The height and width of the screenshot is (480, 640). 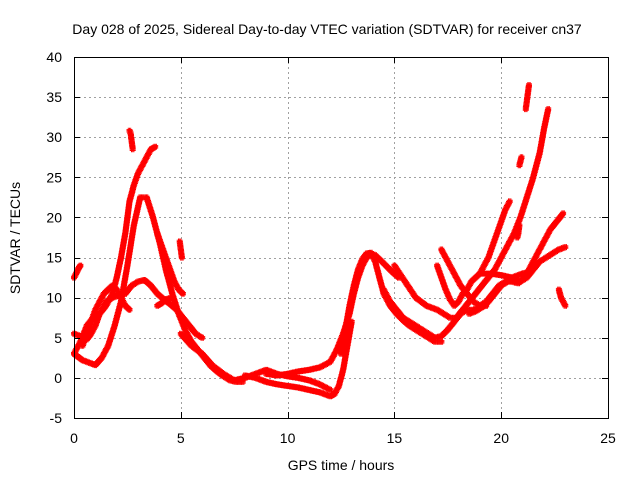 I want to click on series-spike-2.6, so click(x=131, y=140).